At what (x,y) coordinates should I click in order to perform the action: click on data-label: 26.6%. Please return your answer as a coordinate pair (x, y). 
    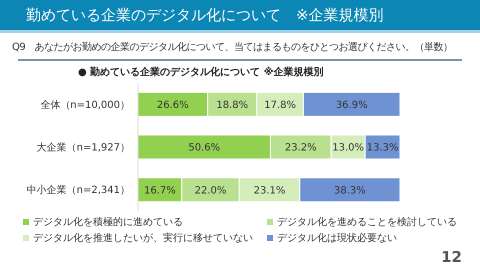
    Looking at the image, I should click on (172, 105).